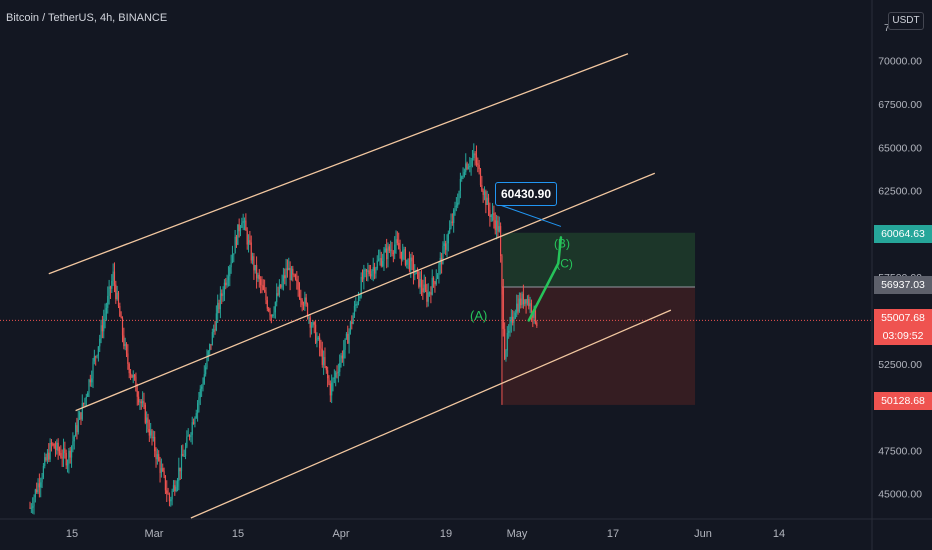 The image size is (932, 550). Describe the element at coordinates (903, 401) in the screenshot. I see `stop-price-tag: 50128.68` at that location.